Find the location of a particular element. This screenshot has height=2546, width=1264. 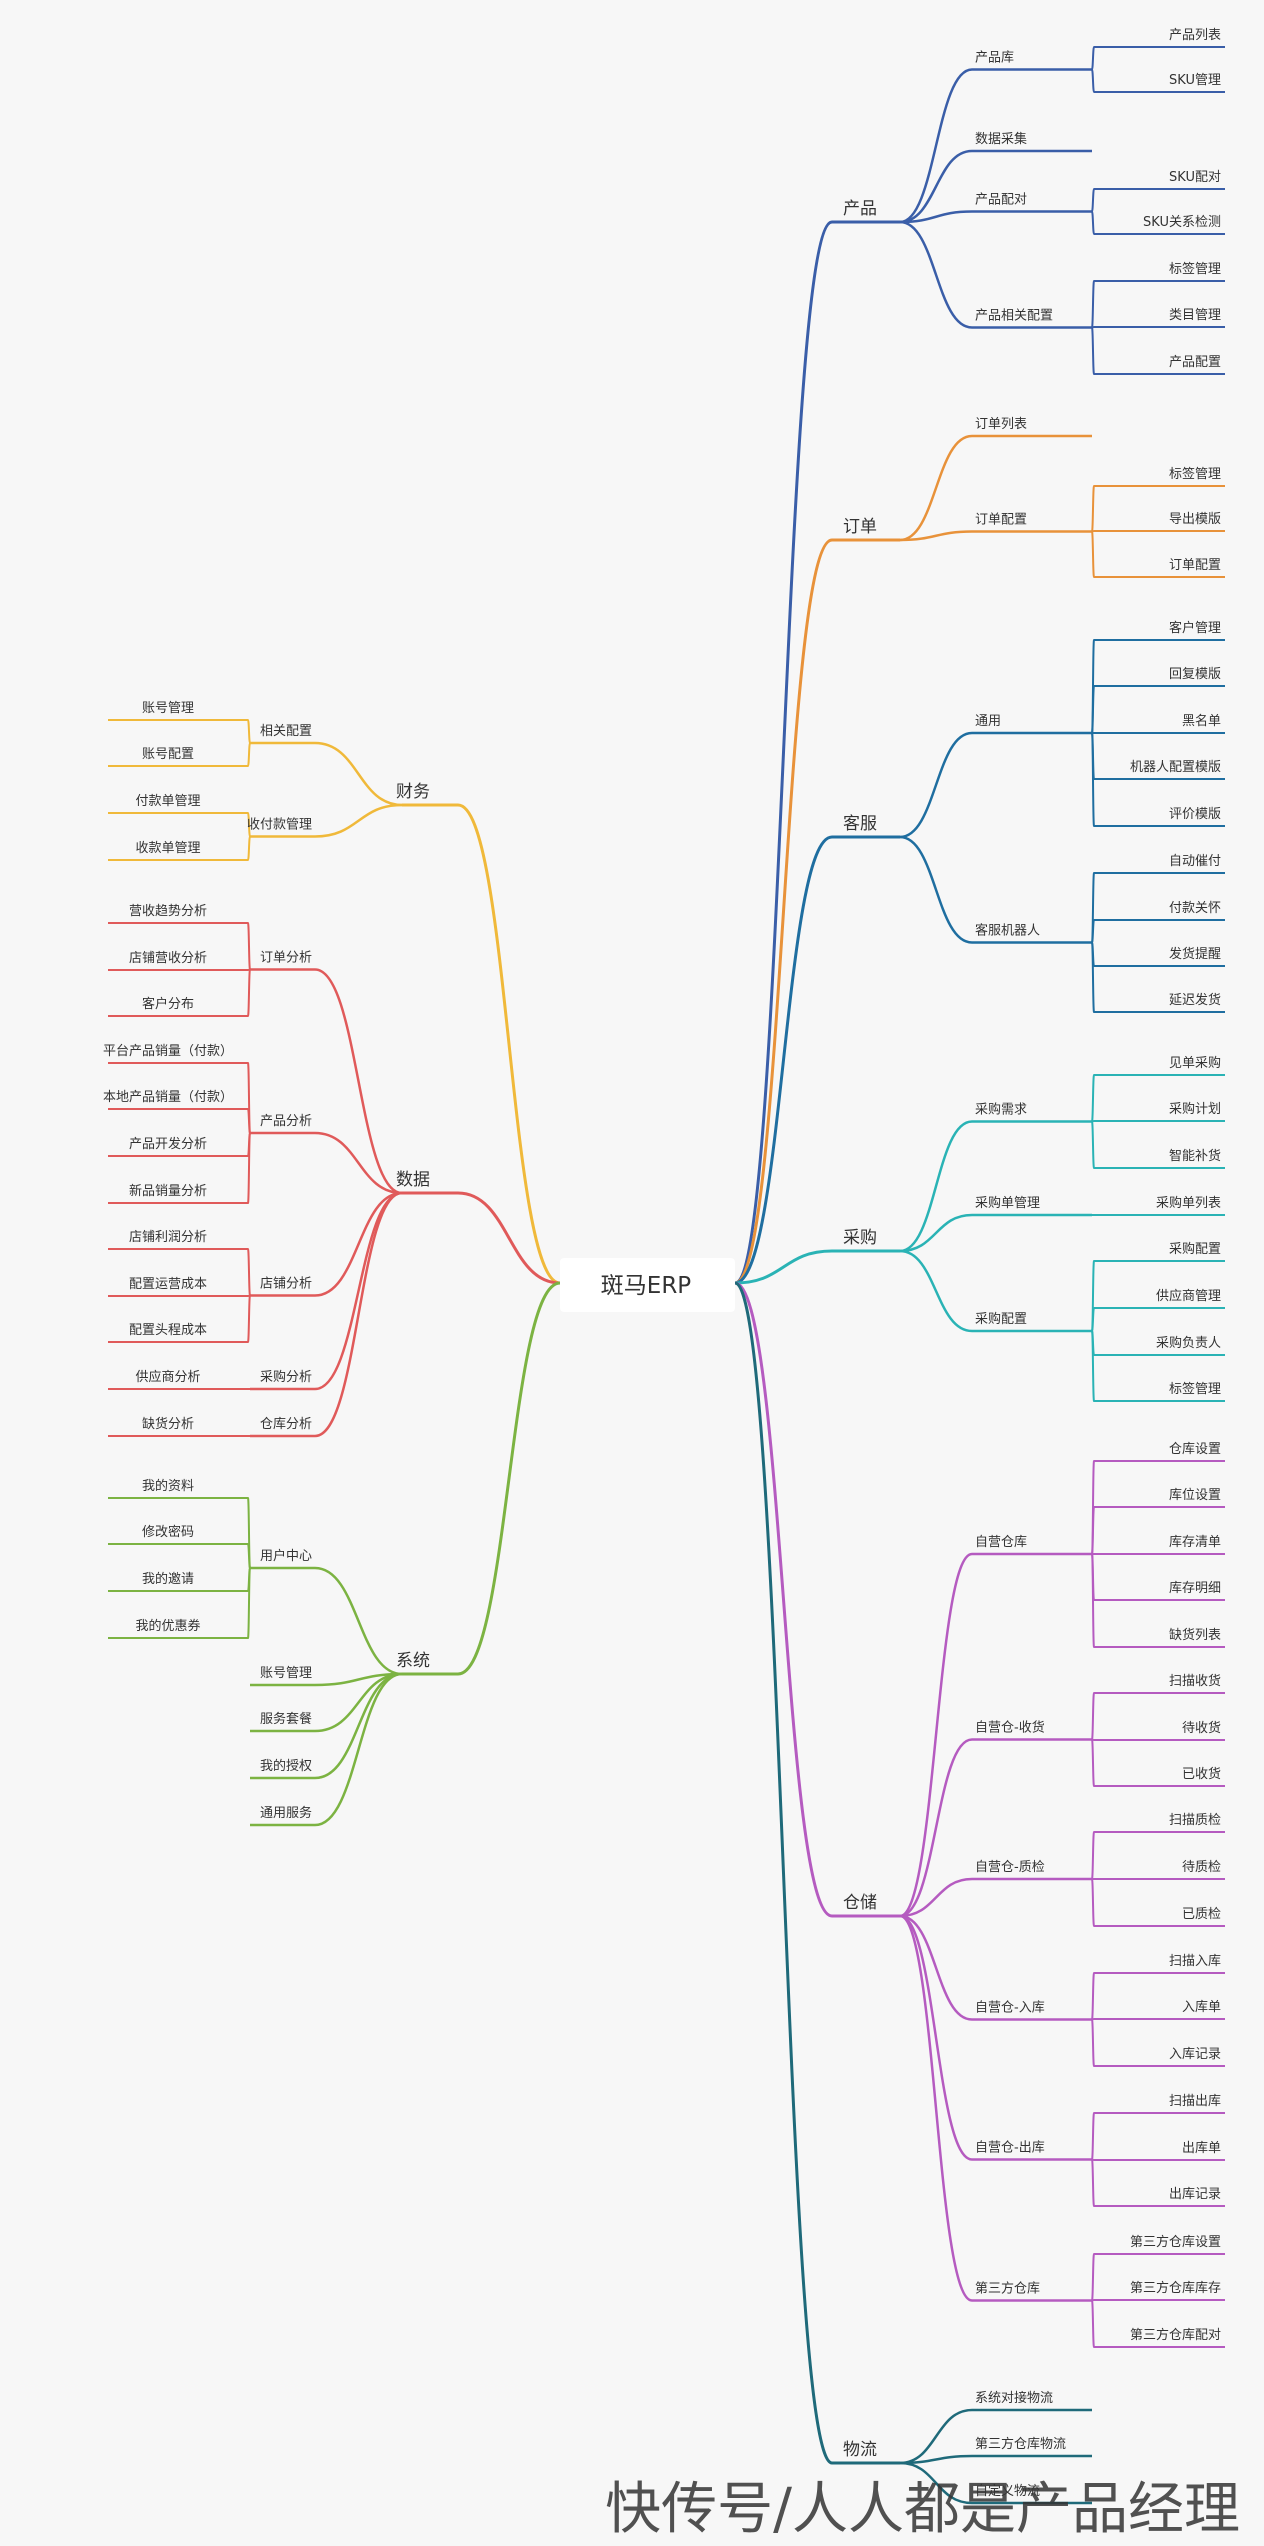

leaf-label: 我的优惠券 is located at coordinates (167, 1626).